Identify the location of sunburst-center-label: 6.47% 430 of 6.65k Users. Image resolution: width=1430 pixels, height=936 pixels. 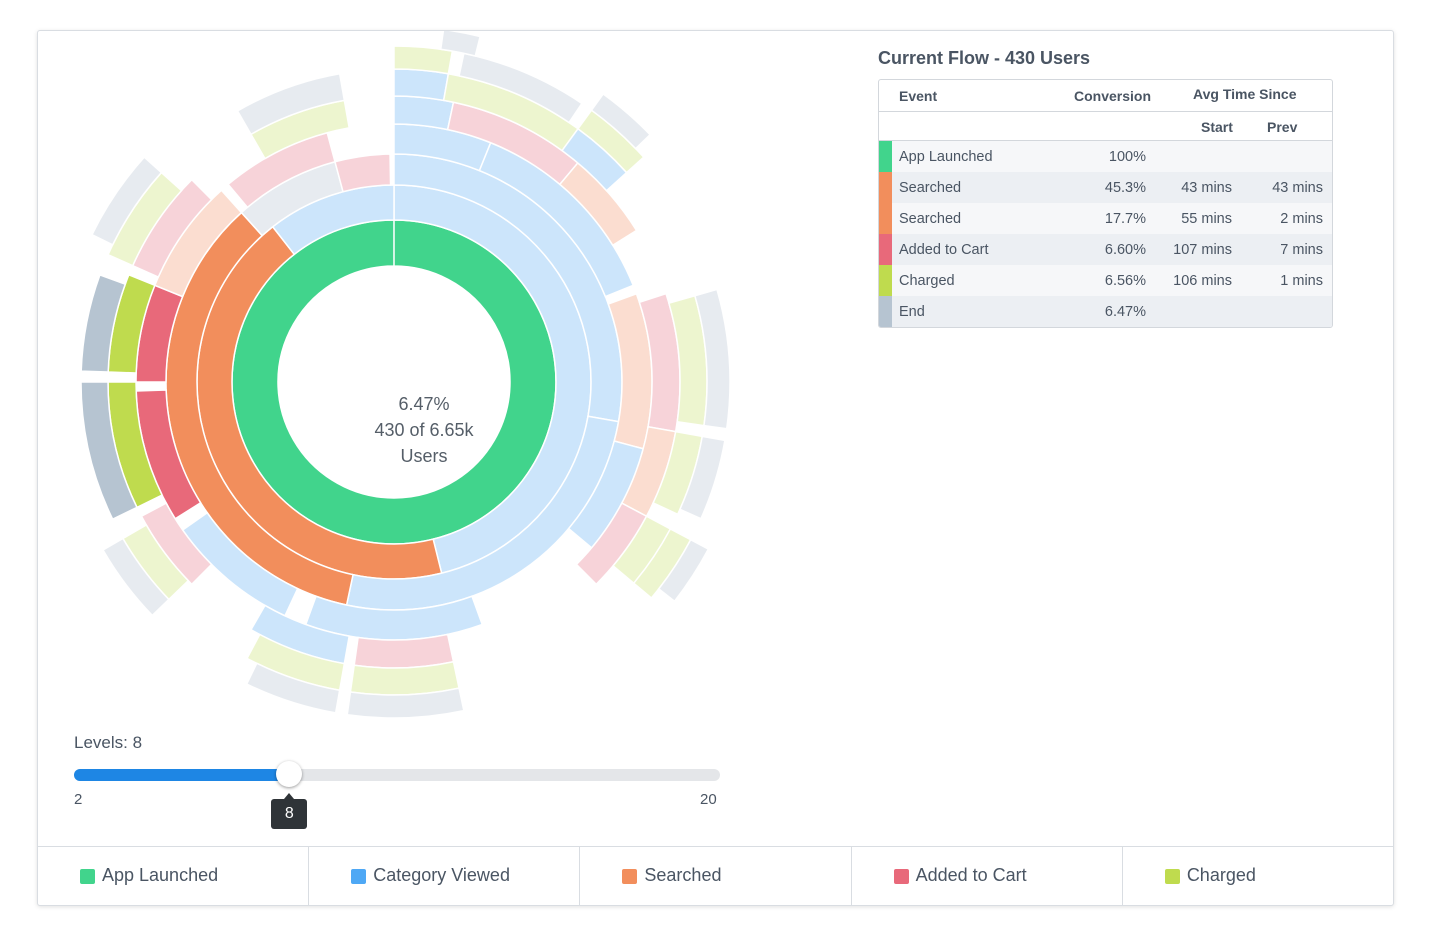
(424, 430).